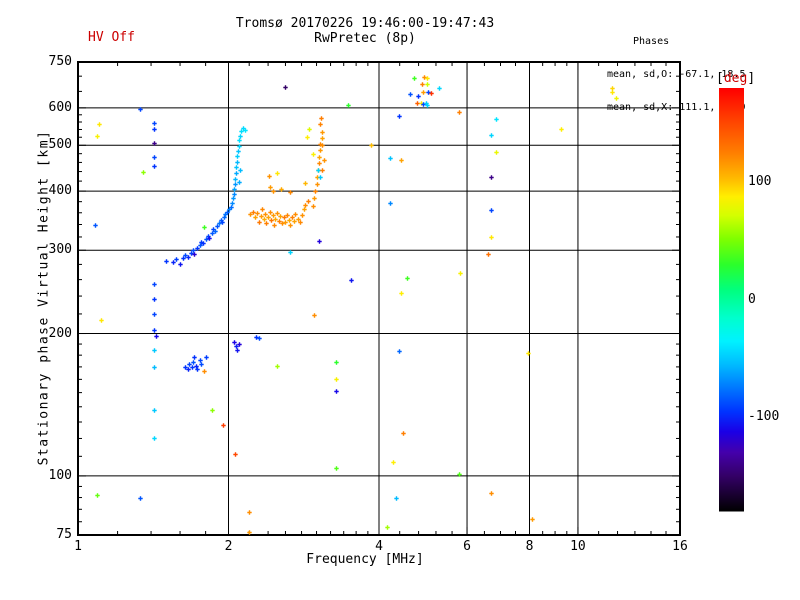 The height and width of the screenshot is (600, 800). What do you see at coordinates (365, 38) in the screenshot?
I see `plot-subtitle: RwPretec (8p)` at bounding box center [365, 38].